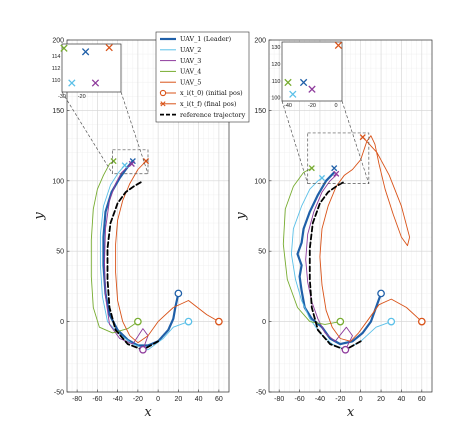  I want to click on legend-circle-marker, so click(163, 93).